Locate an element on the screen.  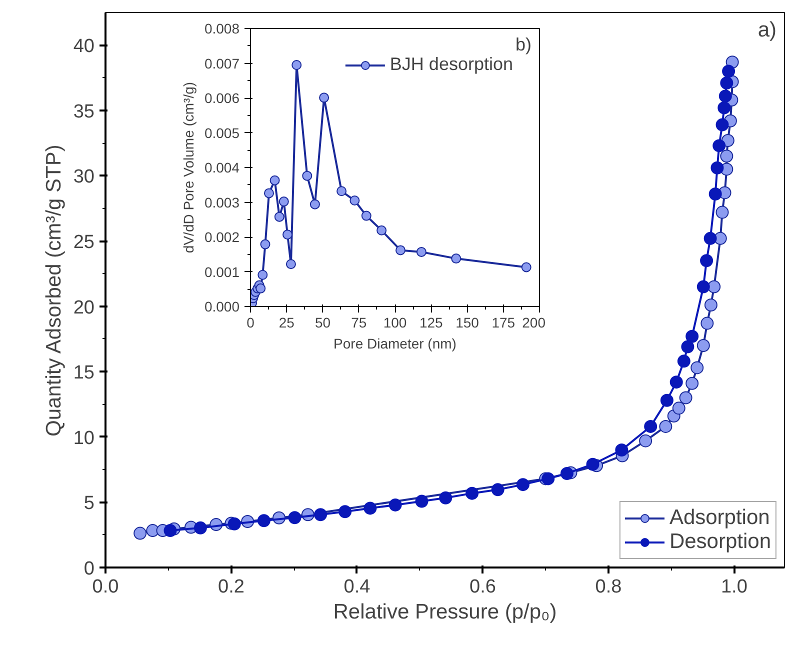
x-tick-label: 75 is located at coordinates (359, 322).